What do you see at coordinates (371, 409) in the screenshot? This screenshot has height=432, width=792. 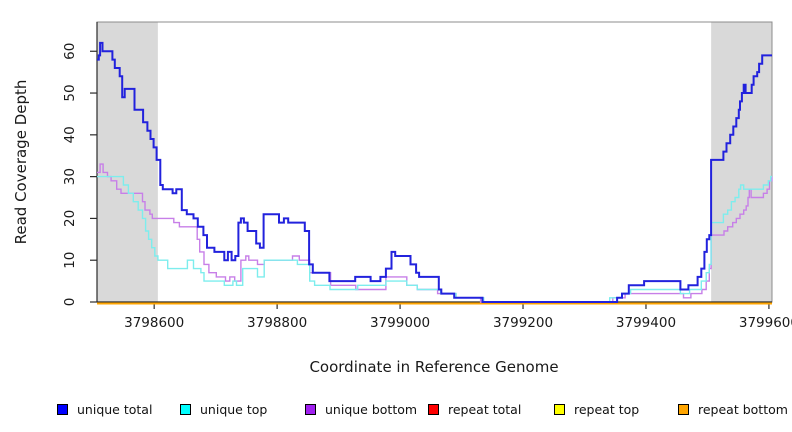 I see `legend-label: unique bottom` at bounding box center [371, 409].